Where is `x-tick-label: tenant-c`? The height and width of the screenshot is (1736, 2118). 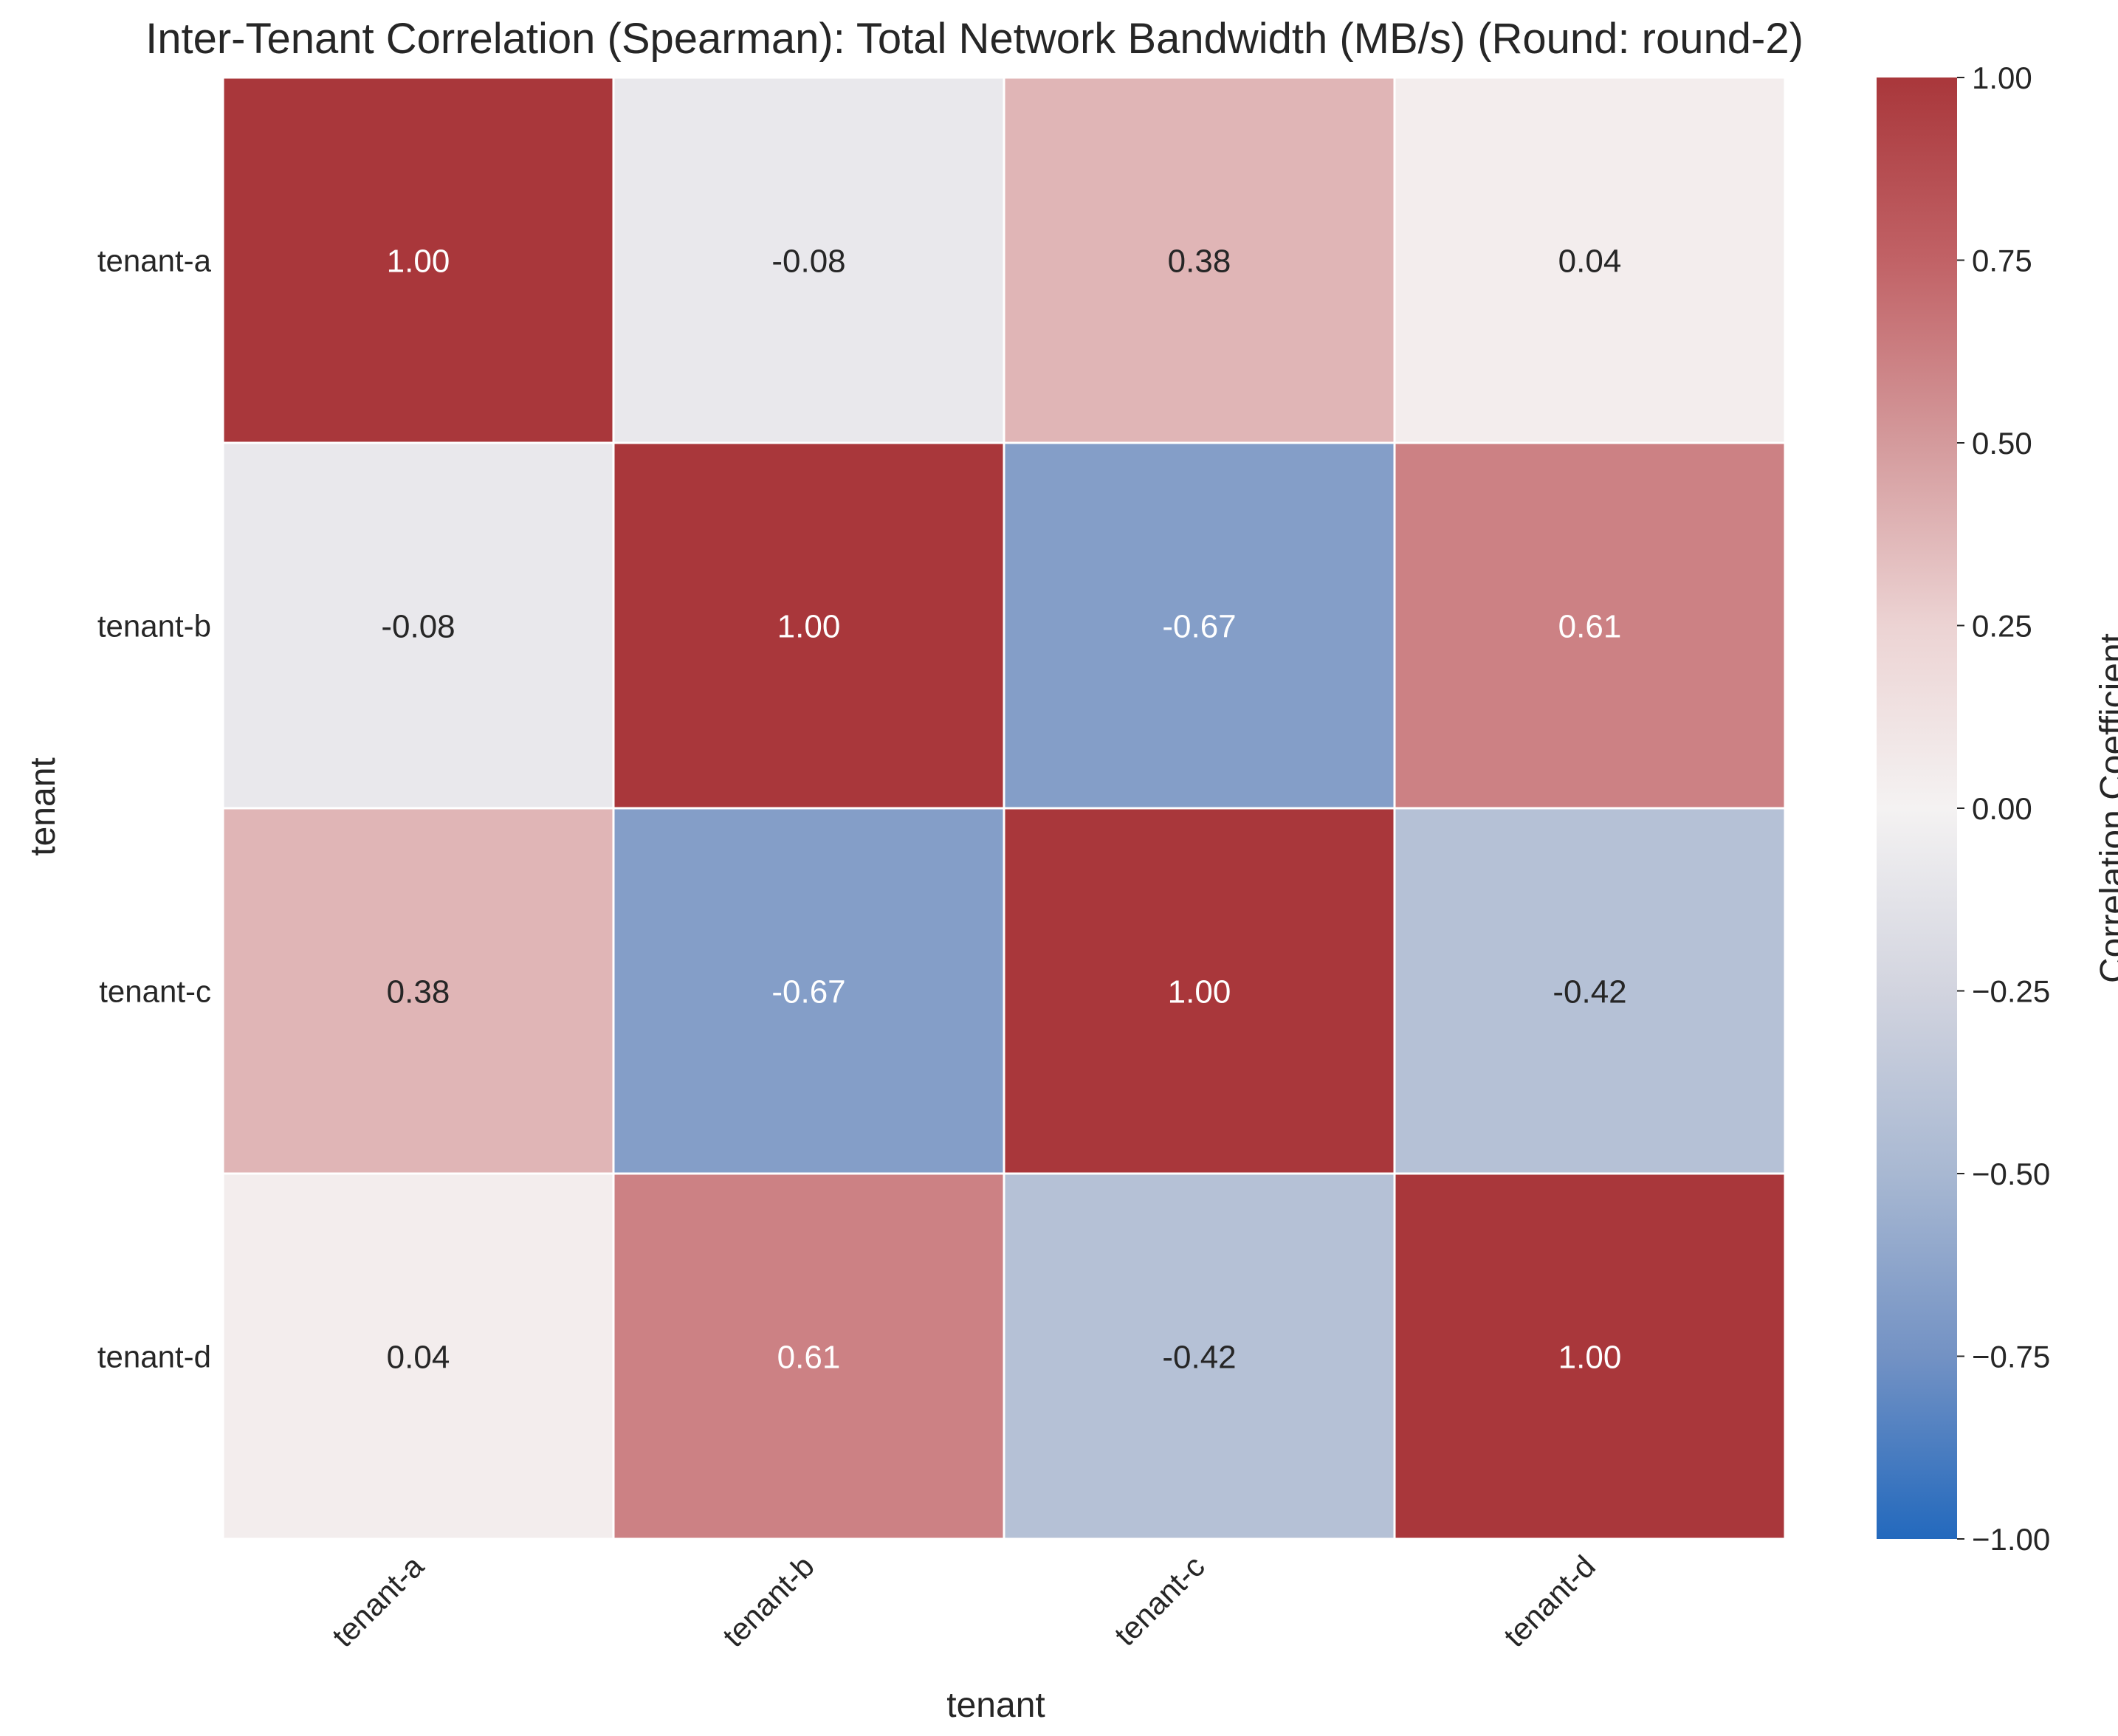 x-tick-label: tenant-c is located at coordinates (1159, 1601).